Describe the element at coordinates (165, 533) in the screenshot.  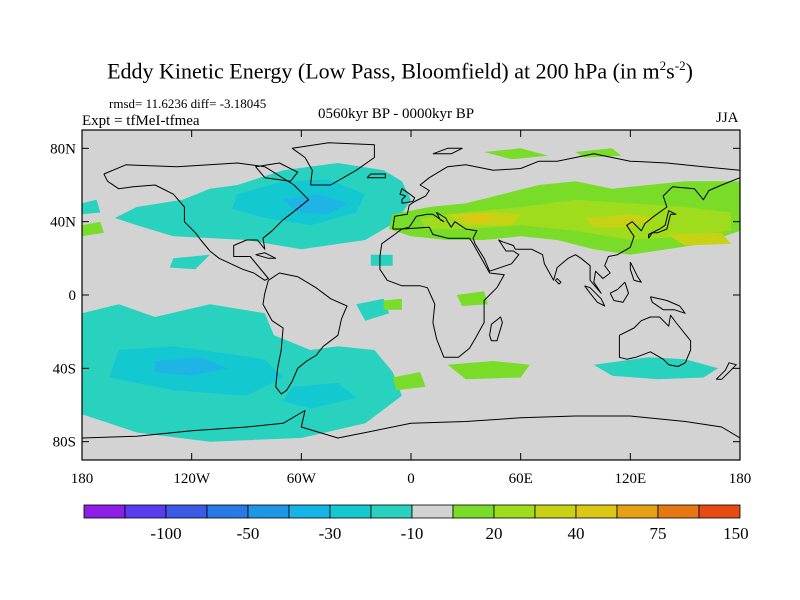
I see `colorbar-label: -100` at that location.